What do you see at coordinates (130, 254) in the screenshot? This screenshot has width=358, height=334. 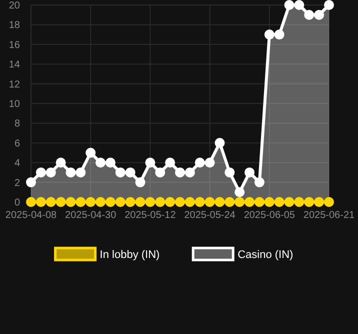 I see `legend-label: In lobby (IN)` at bounding box center [130, 254].